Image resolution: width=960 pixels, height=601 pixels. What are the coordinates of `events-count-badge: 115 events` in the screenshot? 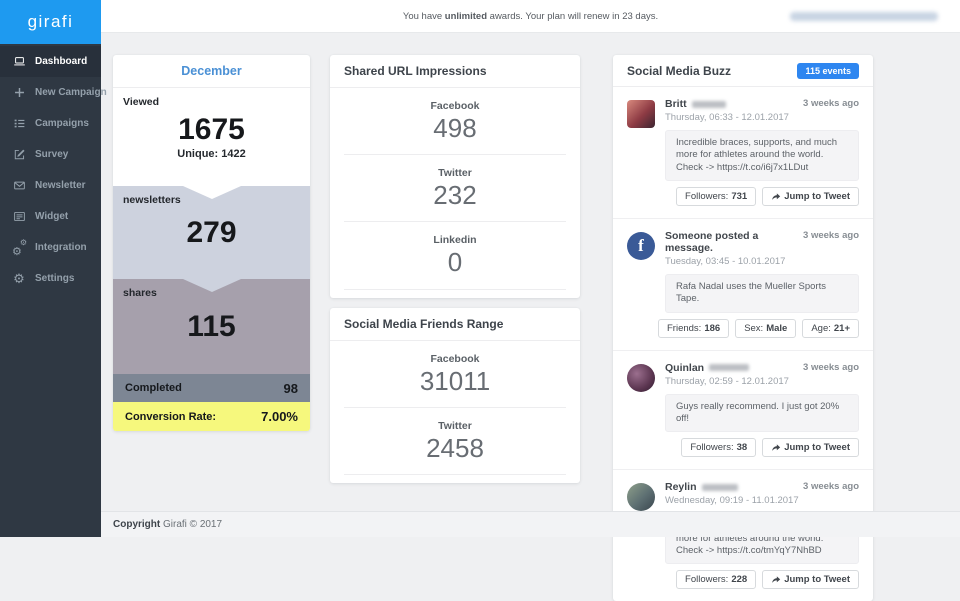 It's located at (828, 70).